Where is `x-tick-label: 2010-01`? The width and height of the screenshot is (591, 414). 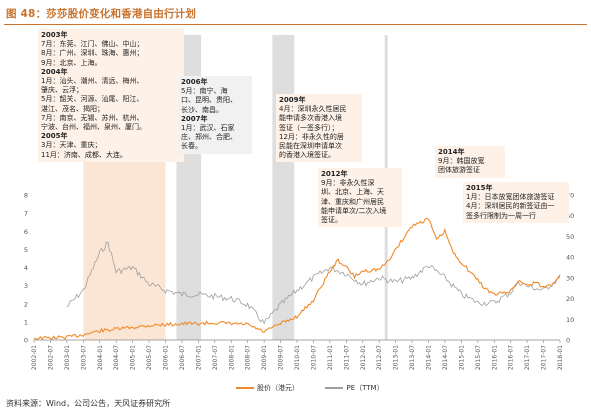 x-tick-label: 2010-01 is located at coordinates (297, 357).